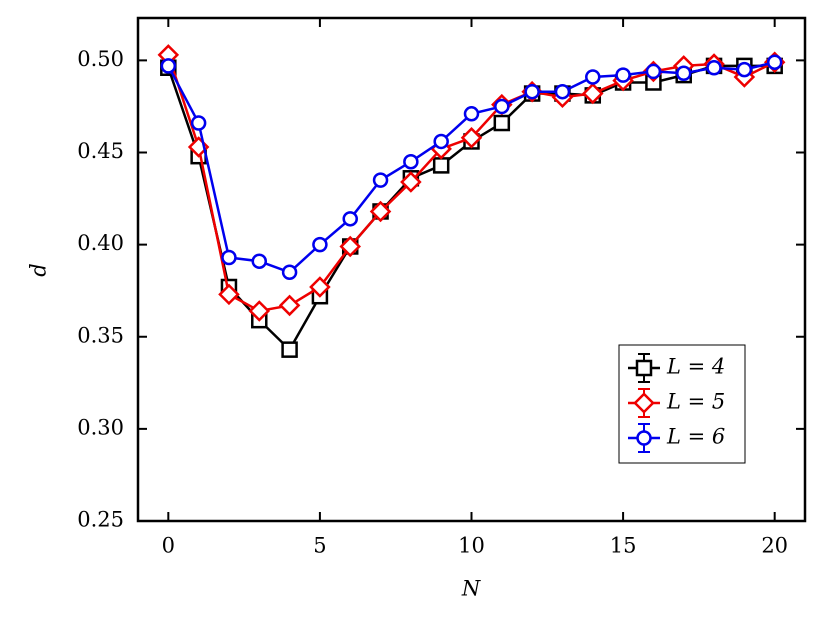  I want to click on legend-label: L = 5, so click(695, 402).